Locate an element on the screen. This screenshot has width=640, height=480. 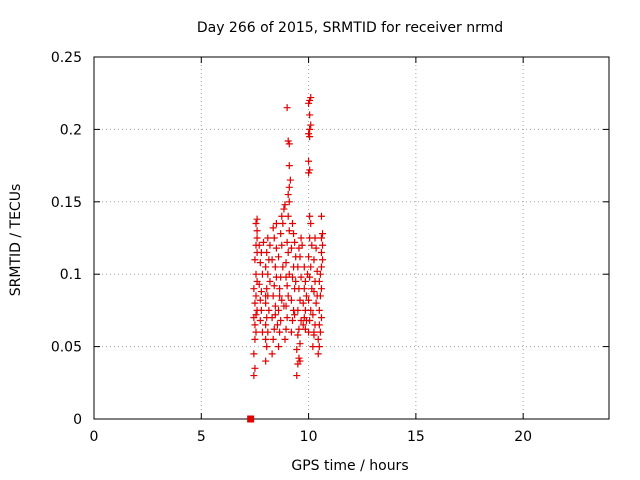
x-tick-label: 5 is located at coordinates (201, 437).